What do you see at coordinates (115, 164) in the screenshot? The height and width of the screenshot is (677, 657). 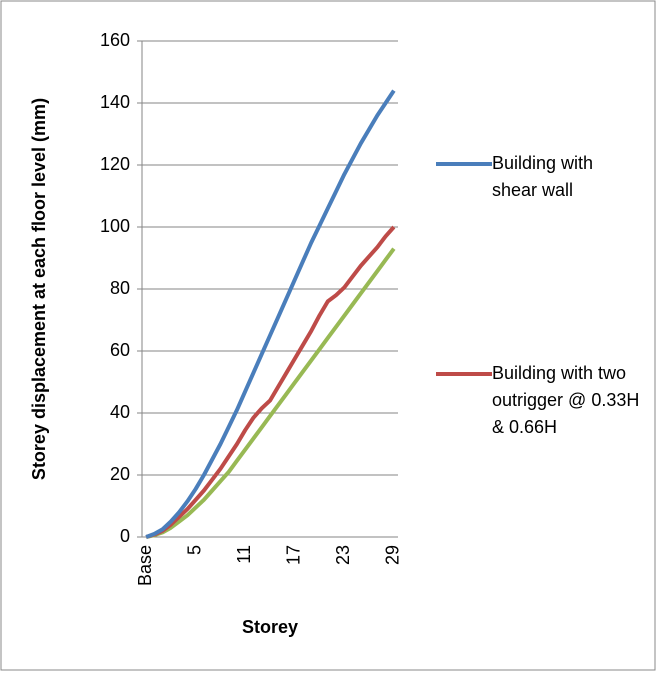 I see `y-tick-label: 120` at bounding box center [115, 164].